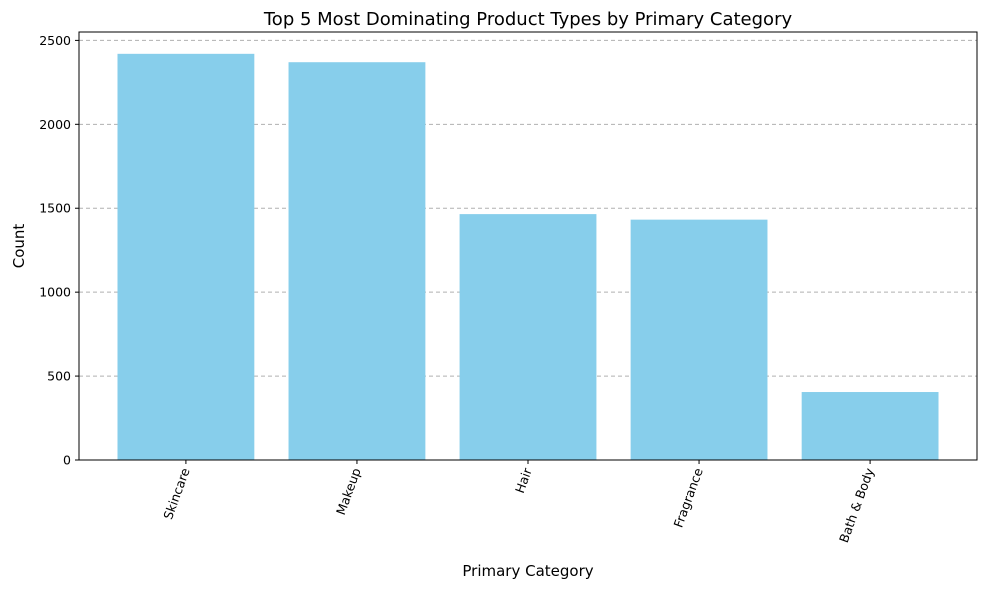 Image resolution: width=989 pixels, height=590 pixels. What do you see at coordinates (688, 498) in the screenshot?
I see `x-tick-label: Fragrance` at bounding box center [688, 498].